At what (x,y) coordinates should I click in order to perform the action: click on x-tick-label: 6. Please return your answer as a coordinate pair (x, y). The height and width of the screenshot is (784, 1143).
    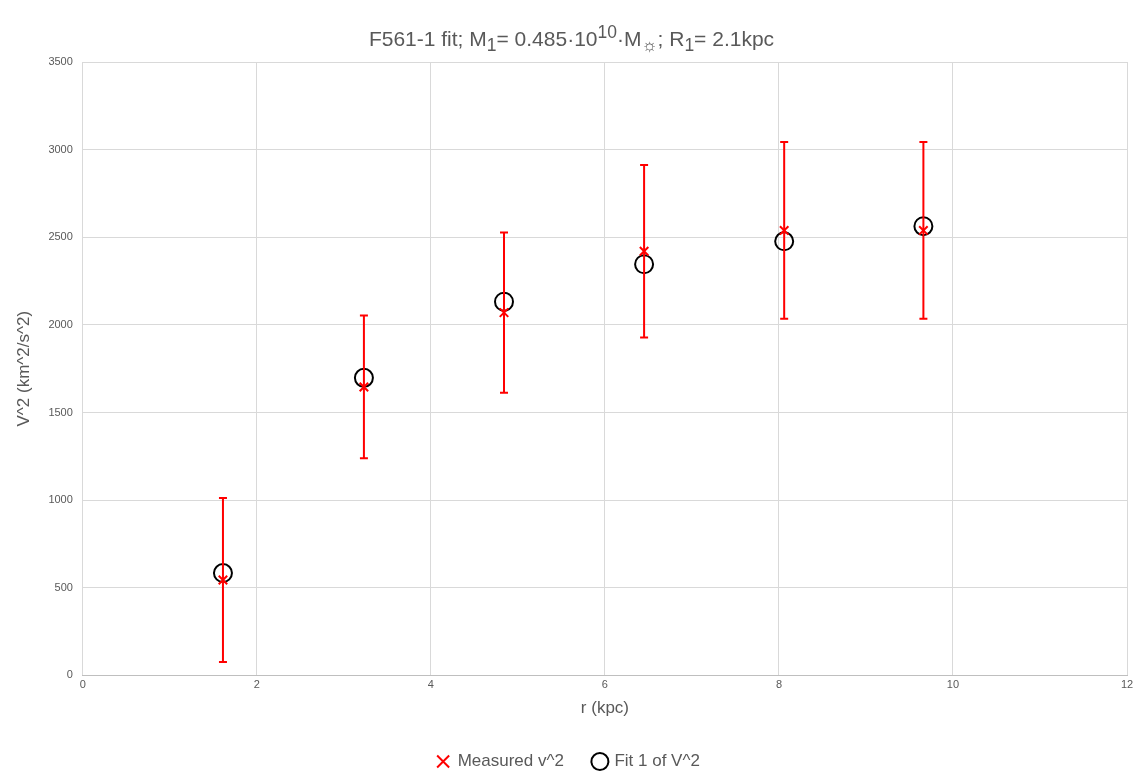
    Looking at the image, I should click on (604, 684).